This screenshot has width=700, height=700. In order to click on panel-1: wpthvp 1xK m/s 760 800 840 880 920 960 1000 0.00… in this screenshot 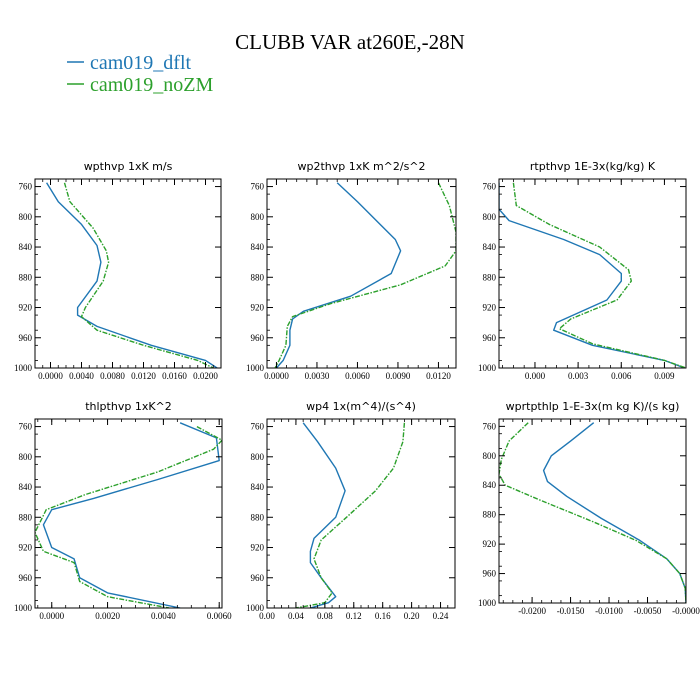, I will do `click(118, 270)`.